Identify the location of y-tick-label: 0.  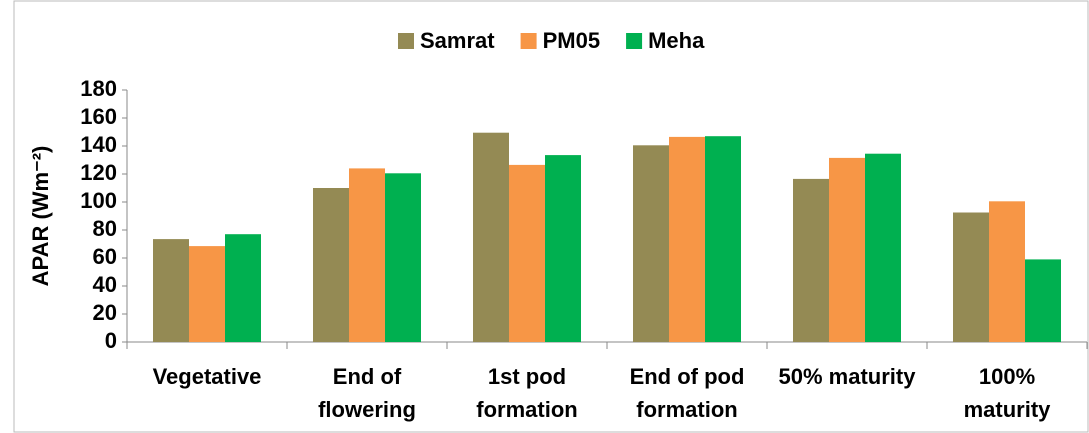
(111, 340).